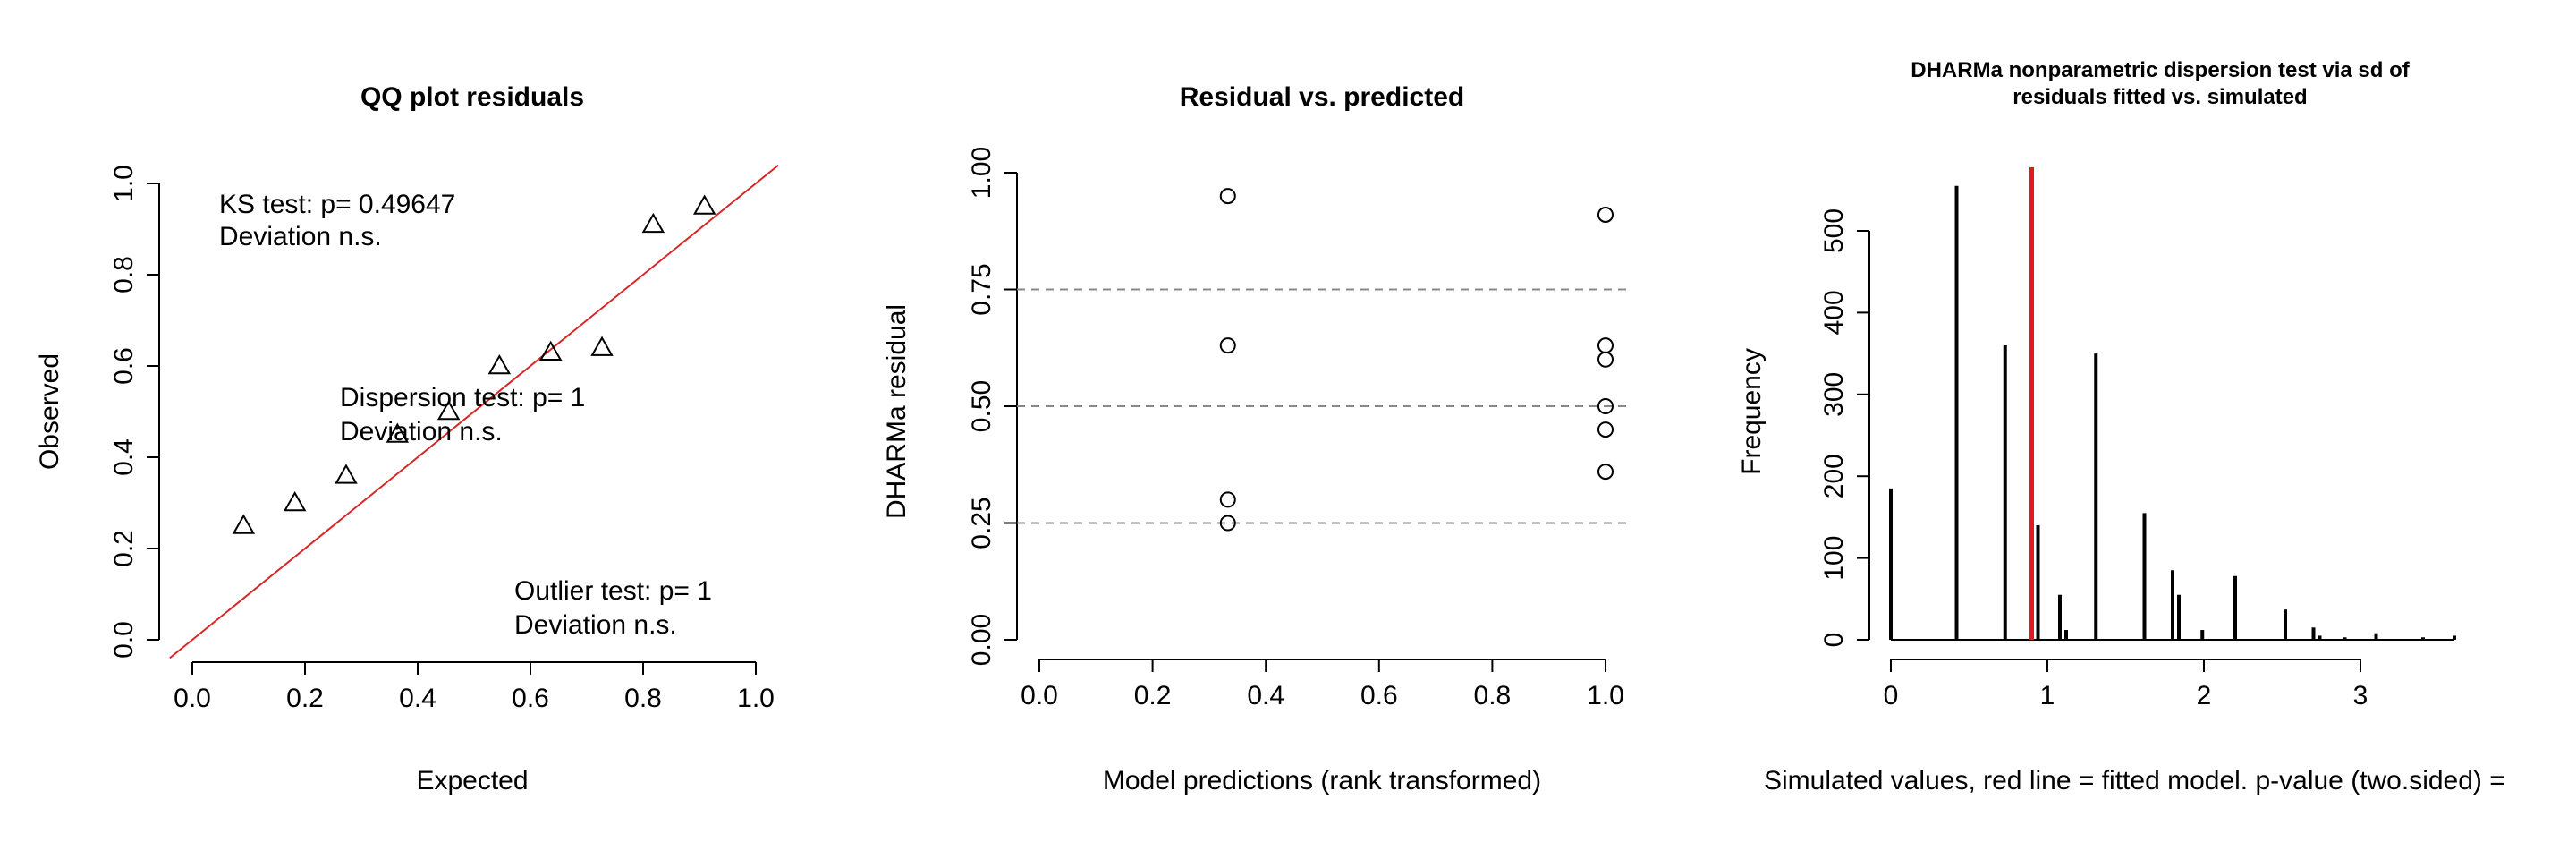  Describe the element at coordinates (1752, 411) in the screenshot. I see `dispersion-ylabel: Frequency` at that location.